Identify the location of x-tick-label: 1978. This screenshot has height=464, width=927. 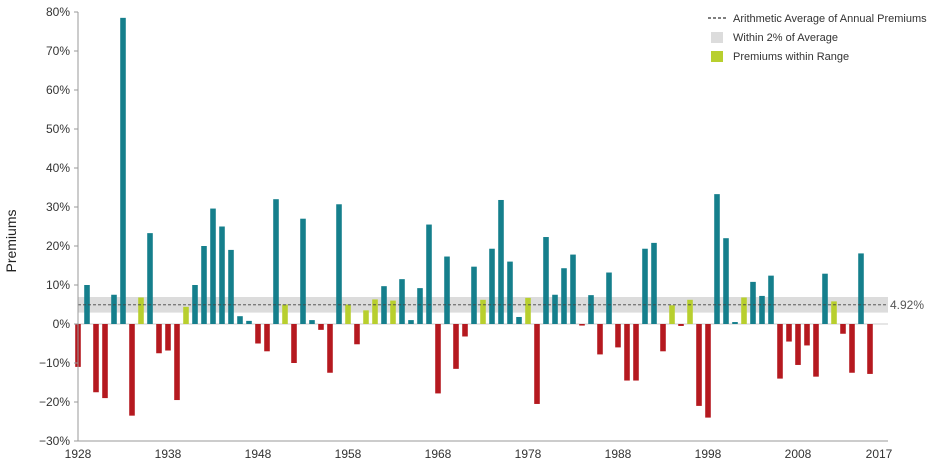
(528, 454).